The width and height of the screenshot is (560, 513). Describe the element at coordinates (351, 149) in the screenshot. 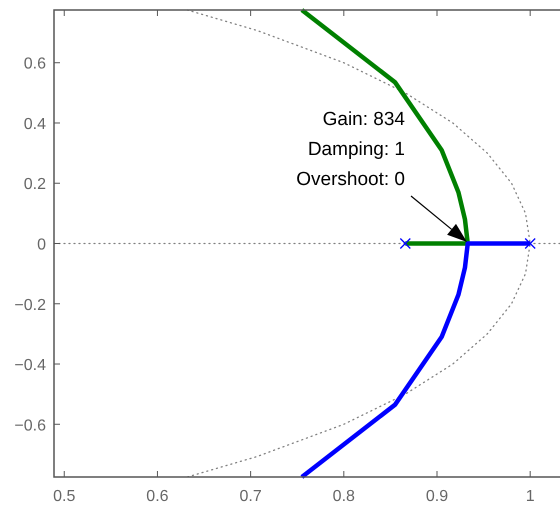

I see `annotation: Gain: 834 Damping: 1 Overshoot: 0` at that location.